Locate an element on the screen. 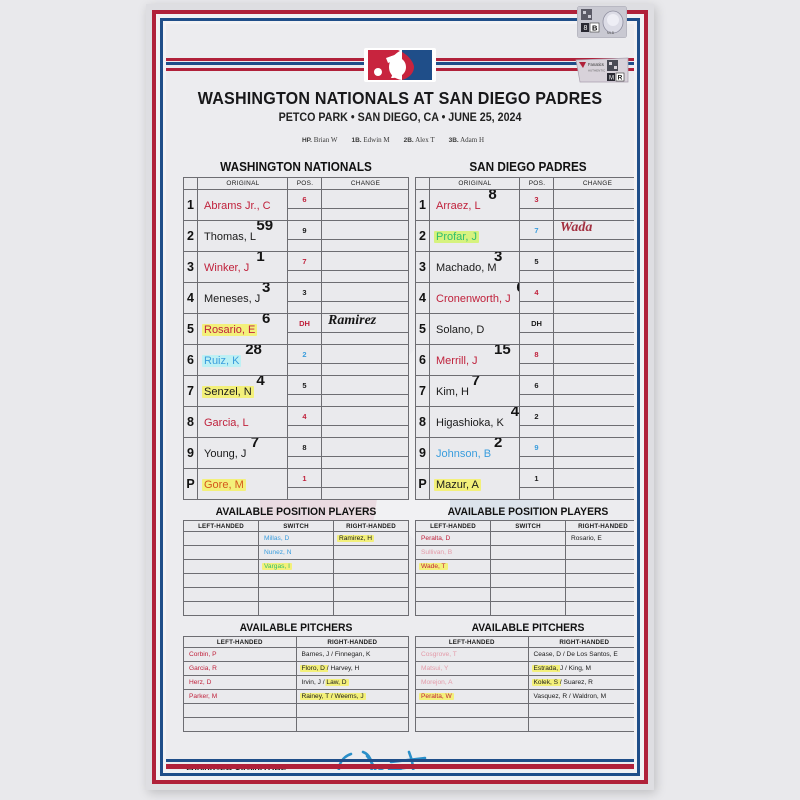  position-cell: 9 is located at coordinates (536, 447).